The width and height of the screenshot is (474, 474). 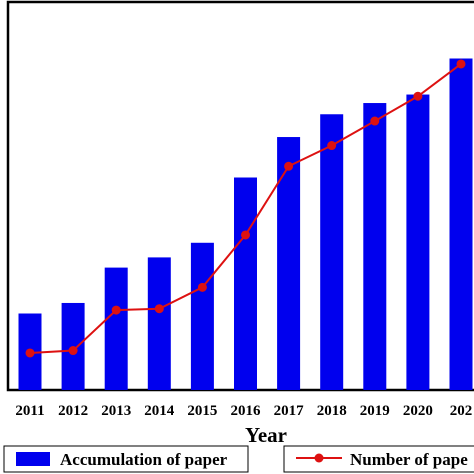 I want to click on x-tick-label-2016: 2016, so click(x=246, y=411).